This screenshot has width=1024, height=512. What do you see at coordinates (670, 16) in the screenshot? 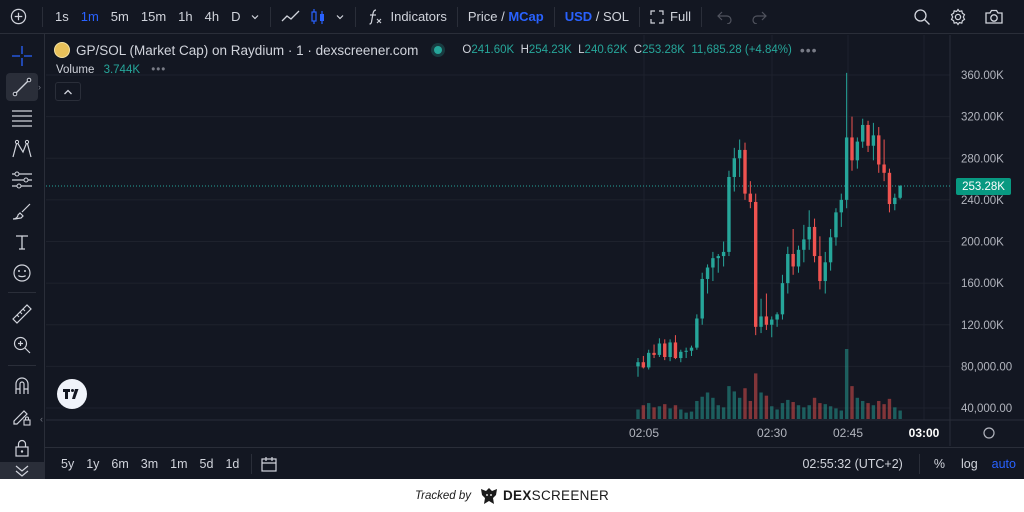
I see `fullscreen-button: Full` at bounding box center [670, 16].